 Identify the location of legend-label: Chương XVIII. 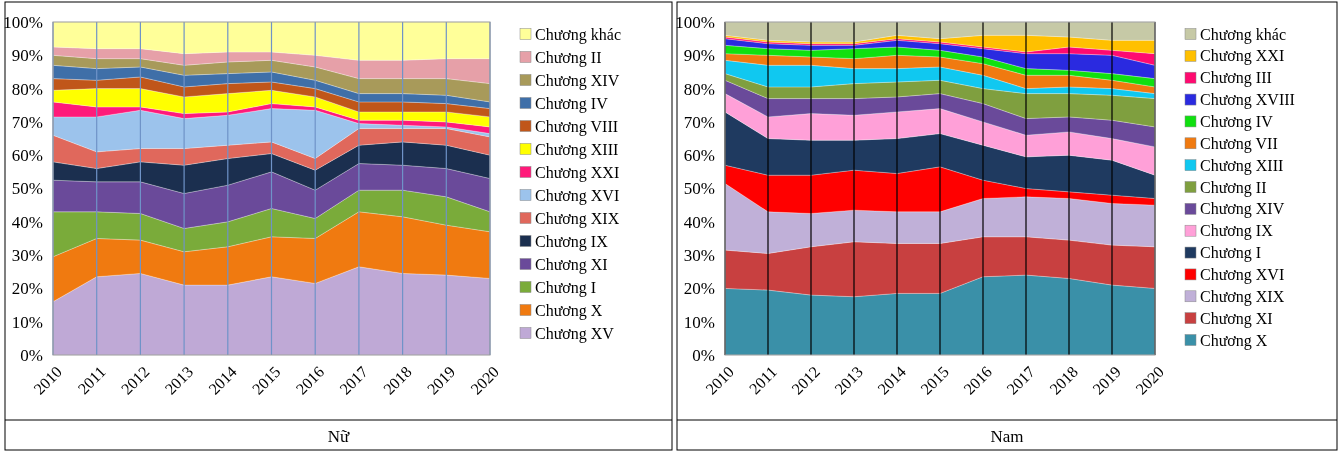
(1247, 100).